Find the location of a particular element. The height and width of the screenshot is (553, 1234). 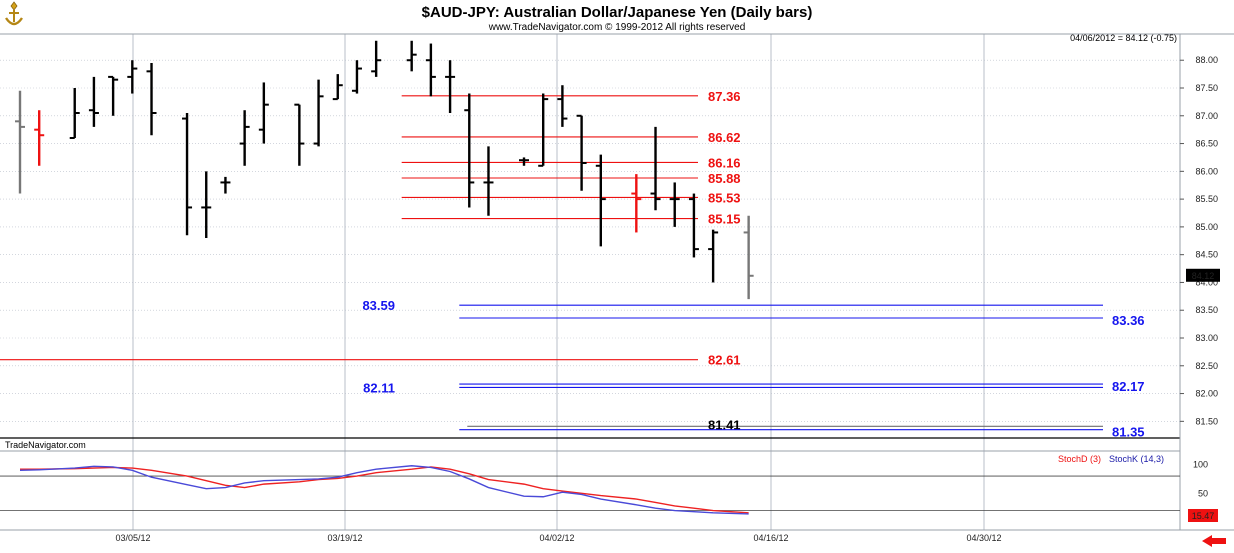

scroll-left-icon is located at coordinates (1214, 541).